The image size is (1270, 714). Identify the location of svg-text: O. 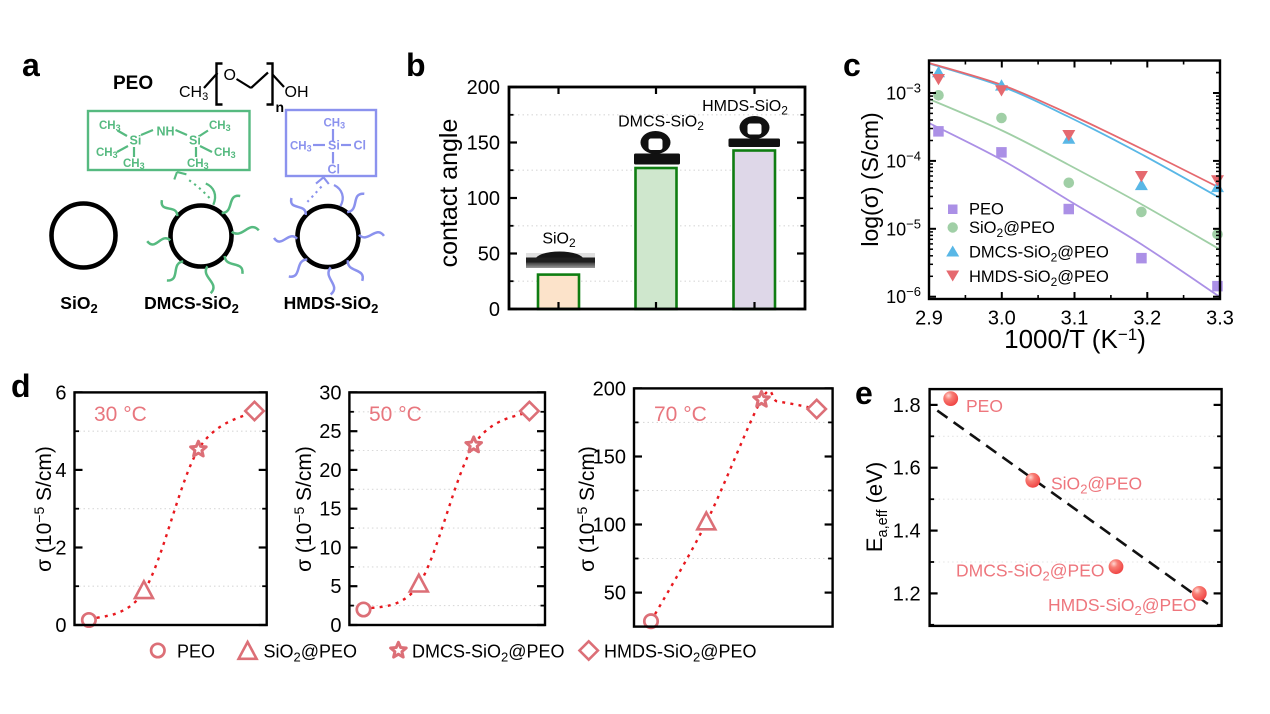
(230, 75).